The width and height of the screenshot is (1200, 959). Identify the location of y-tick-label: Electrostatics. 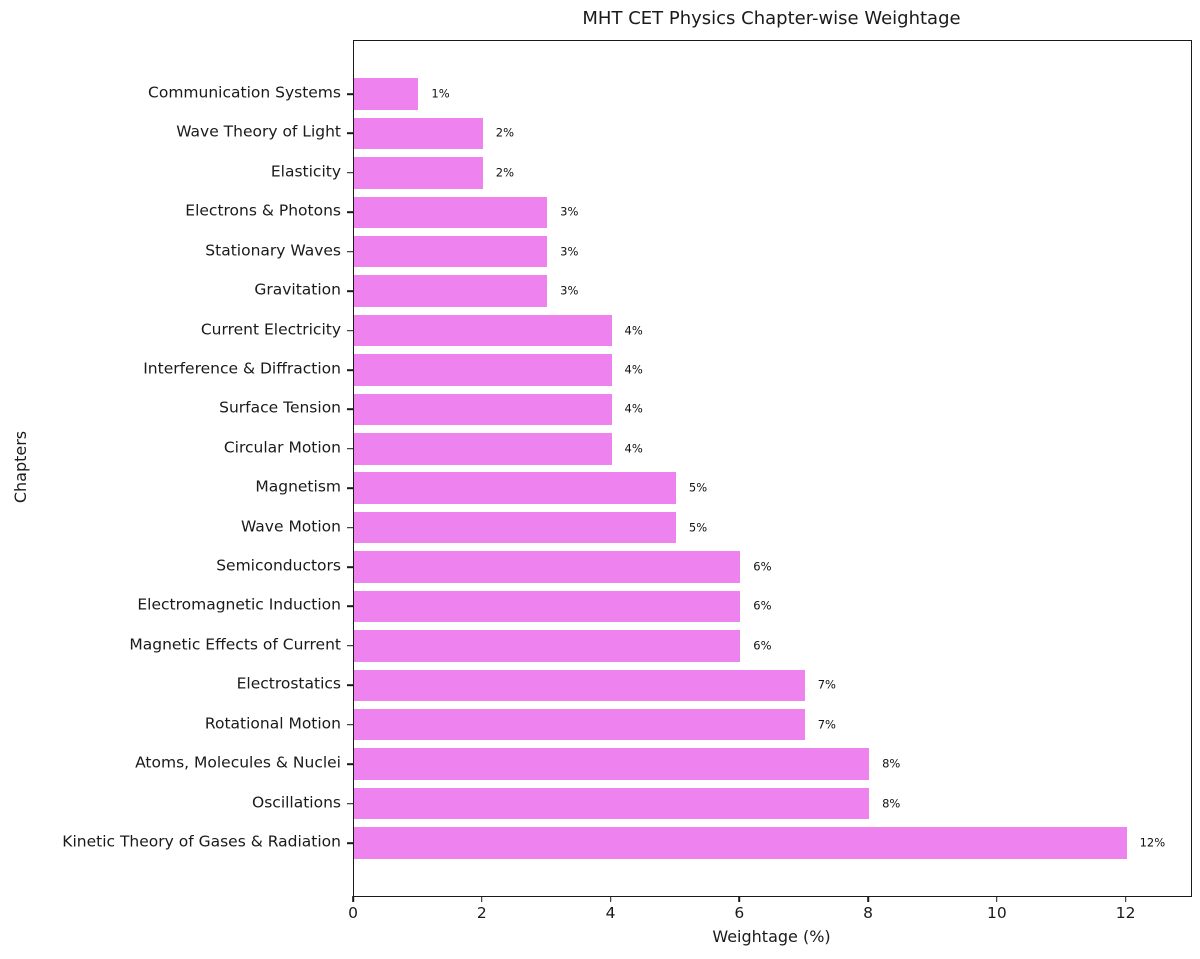
(288, 683).